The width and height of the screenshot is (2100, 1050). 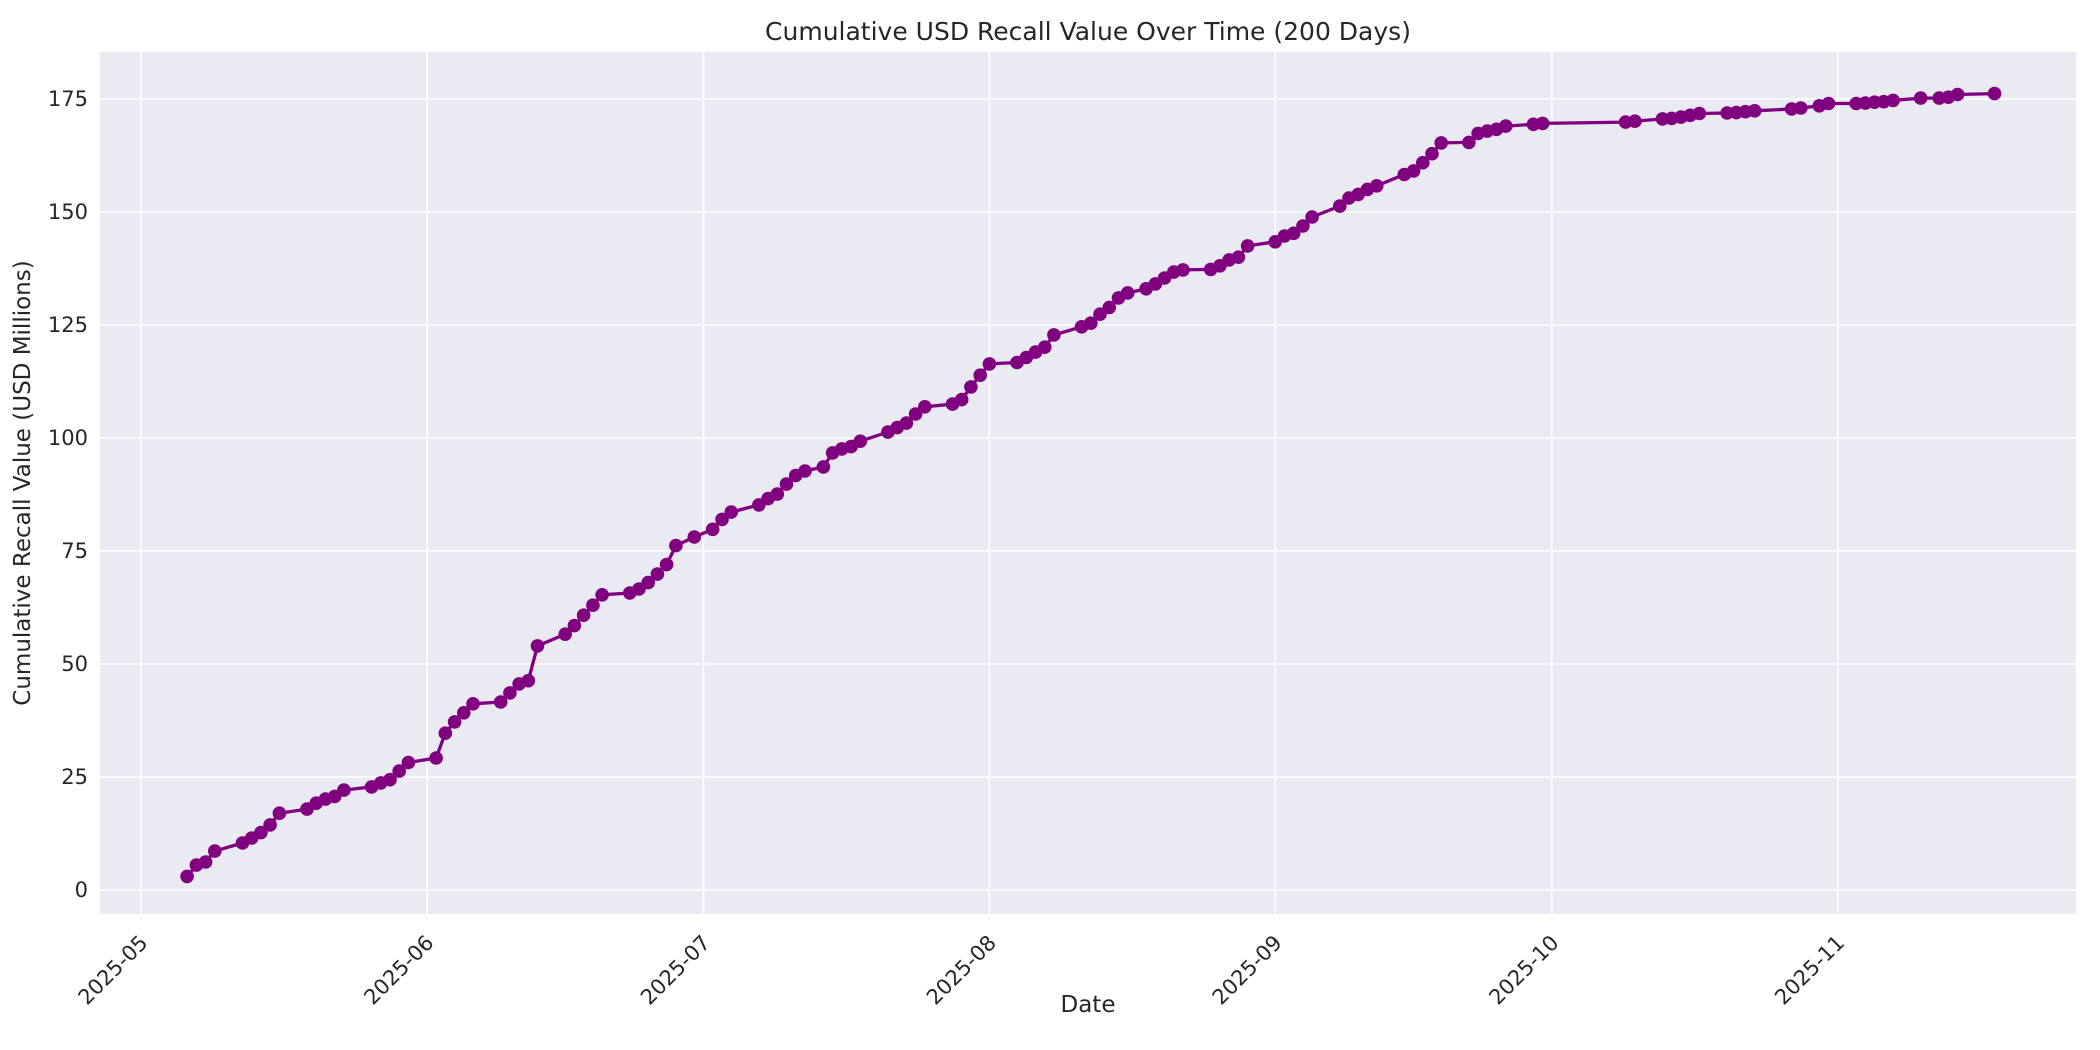 What do you see at coordinates (68, 325) in the screenshot?
I see `y-tick-label: 125` at bounding box center [68, 325].